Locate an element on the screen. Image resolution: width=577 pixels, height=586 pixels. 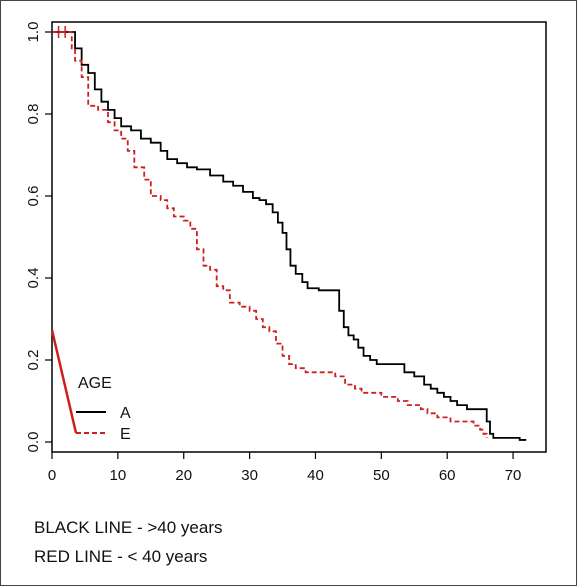
x-axis-ticks: 0 10 20 30 40 50 60 70 is located at coordinates (285, 468).